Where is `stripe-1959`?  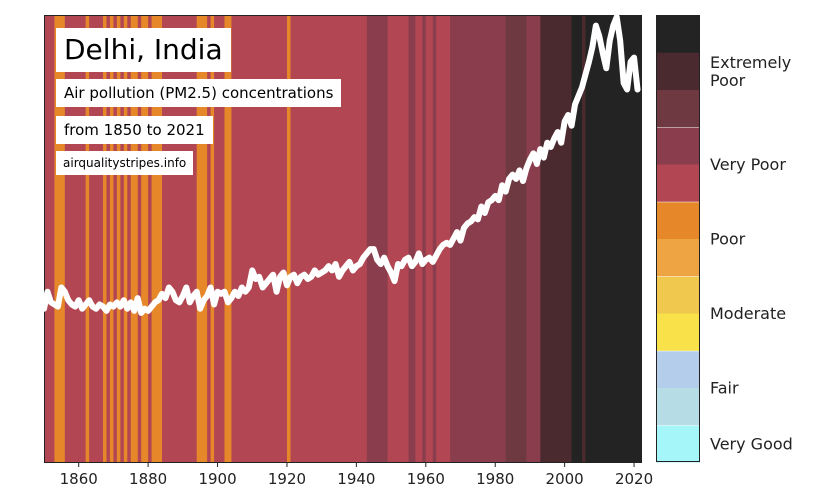
stripe-1959 is located at coordinates (424, 238).